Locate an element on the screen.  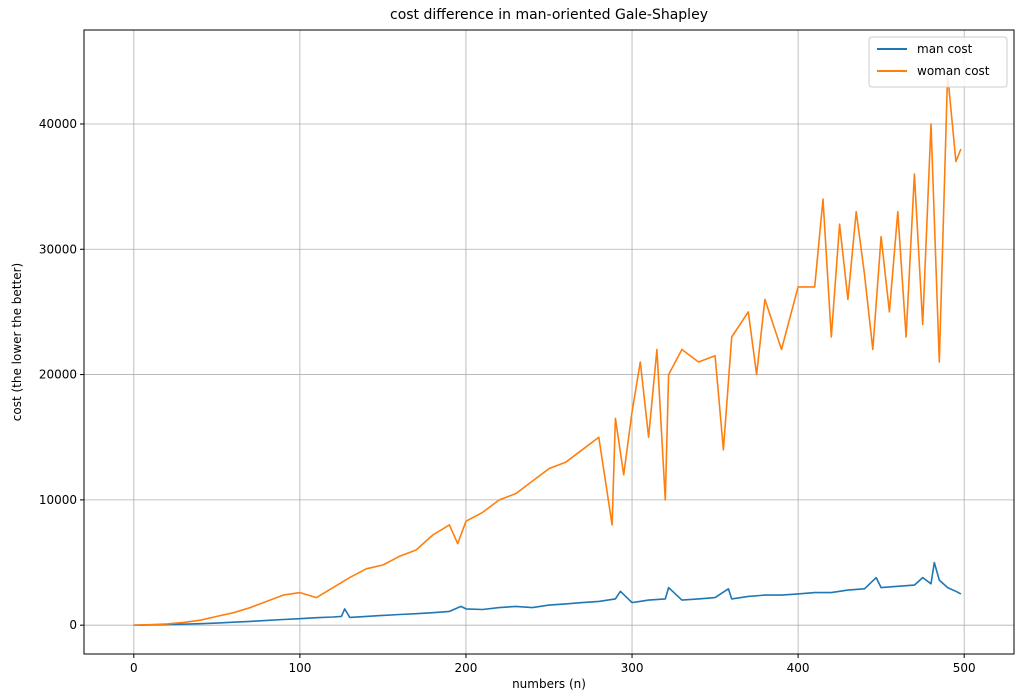
y-tick-label: 20000 is located at coordinates (58, 375).